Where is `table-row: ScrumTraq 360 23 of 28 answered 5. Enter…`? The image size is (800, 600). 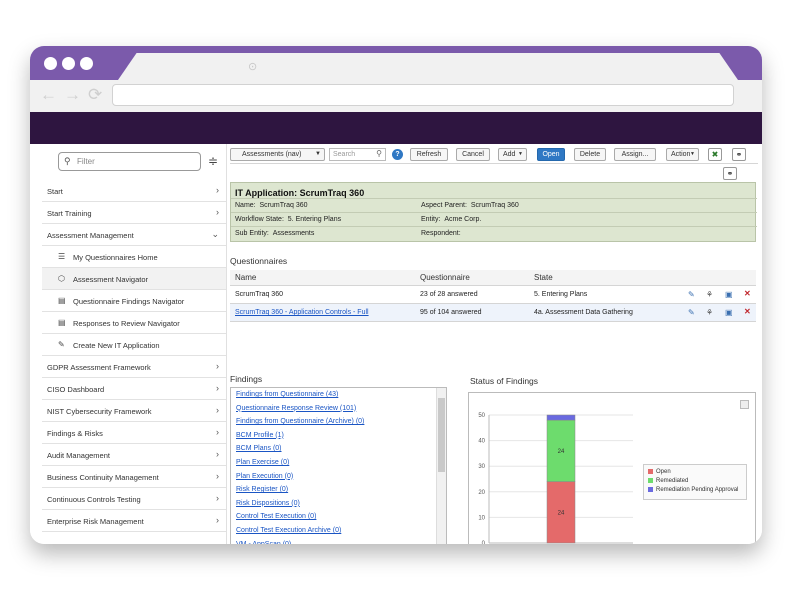
table-row: ScrumTraq 360 23 of 28 answered 5. Enter… is located at coordinates (493, 295).